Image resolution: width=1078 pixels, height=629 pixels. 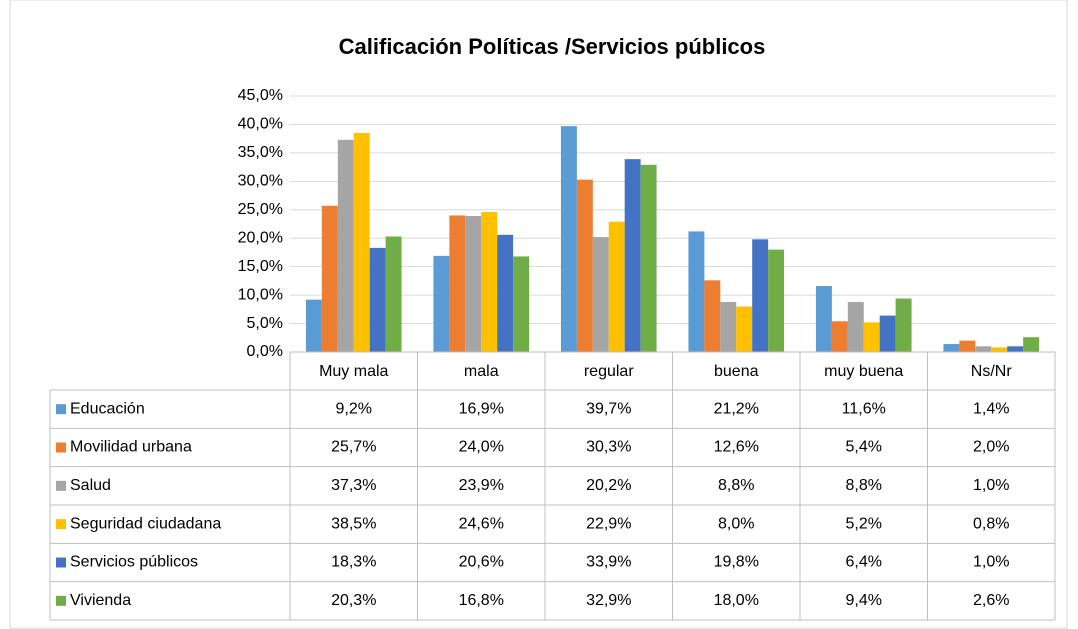 I want to click on table-cell: 11,6%, so click(x=864, y=408).